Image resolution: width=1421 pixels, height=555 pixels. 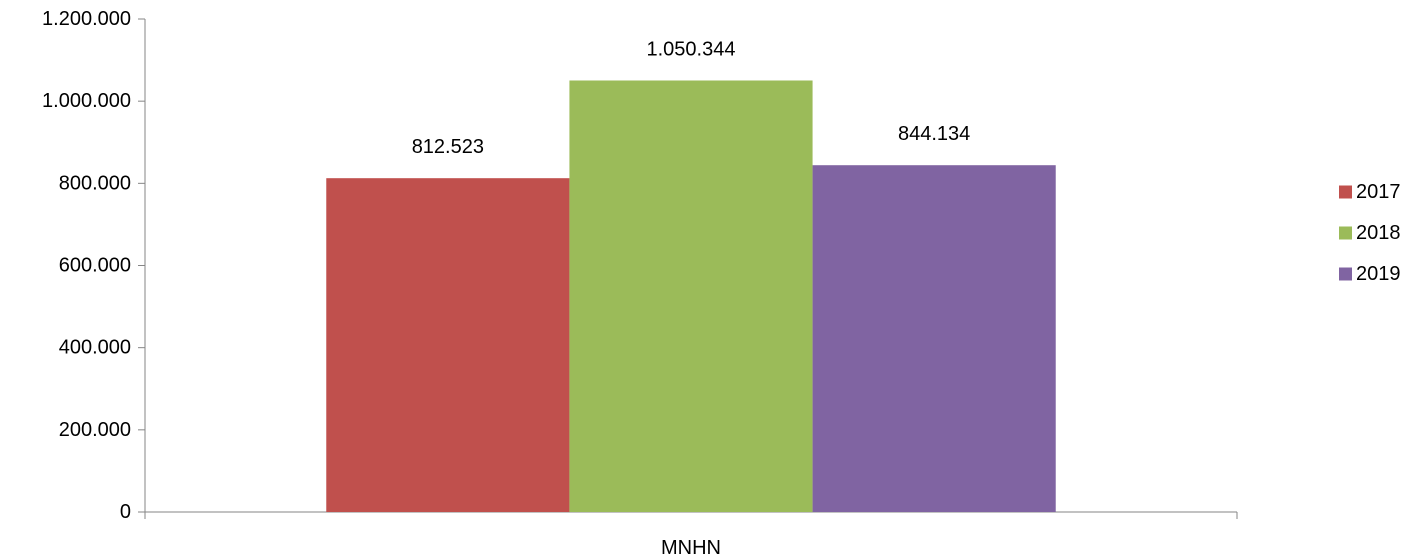 I want to click on y-tick-label: 200.000, so click(x=95, y=430).